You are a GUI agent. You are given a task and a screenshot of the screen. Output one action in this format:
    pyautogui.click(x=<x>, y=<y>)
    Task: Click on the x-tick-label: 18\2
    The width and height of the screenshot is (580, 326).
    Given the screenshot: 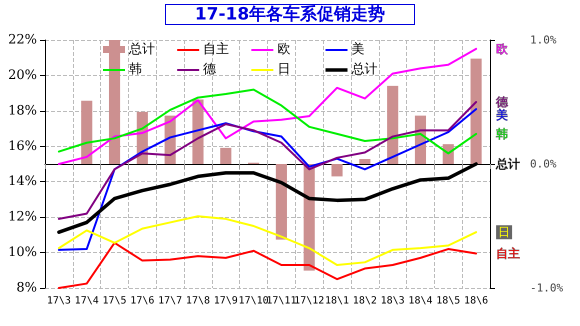 What is the action you would take?
    pyautogui.click(x=364, y=301)
    